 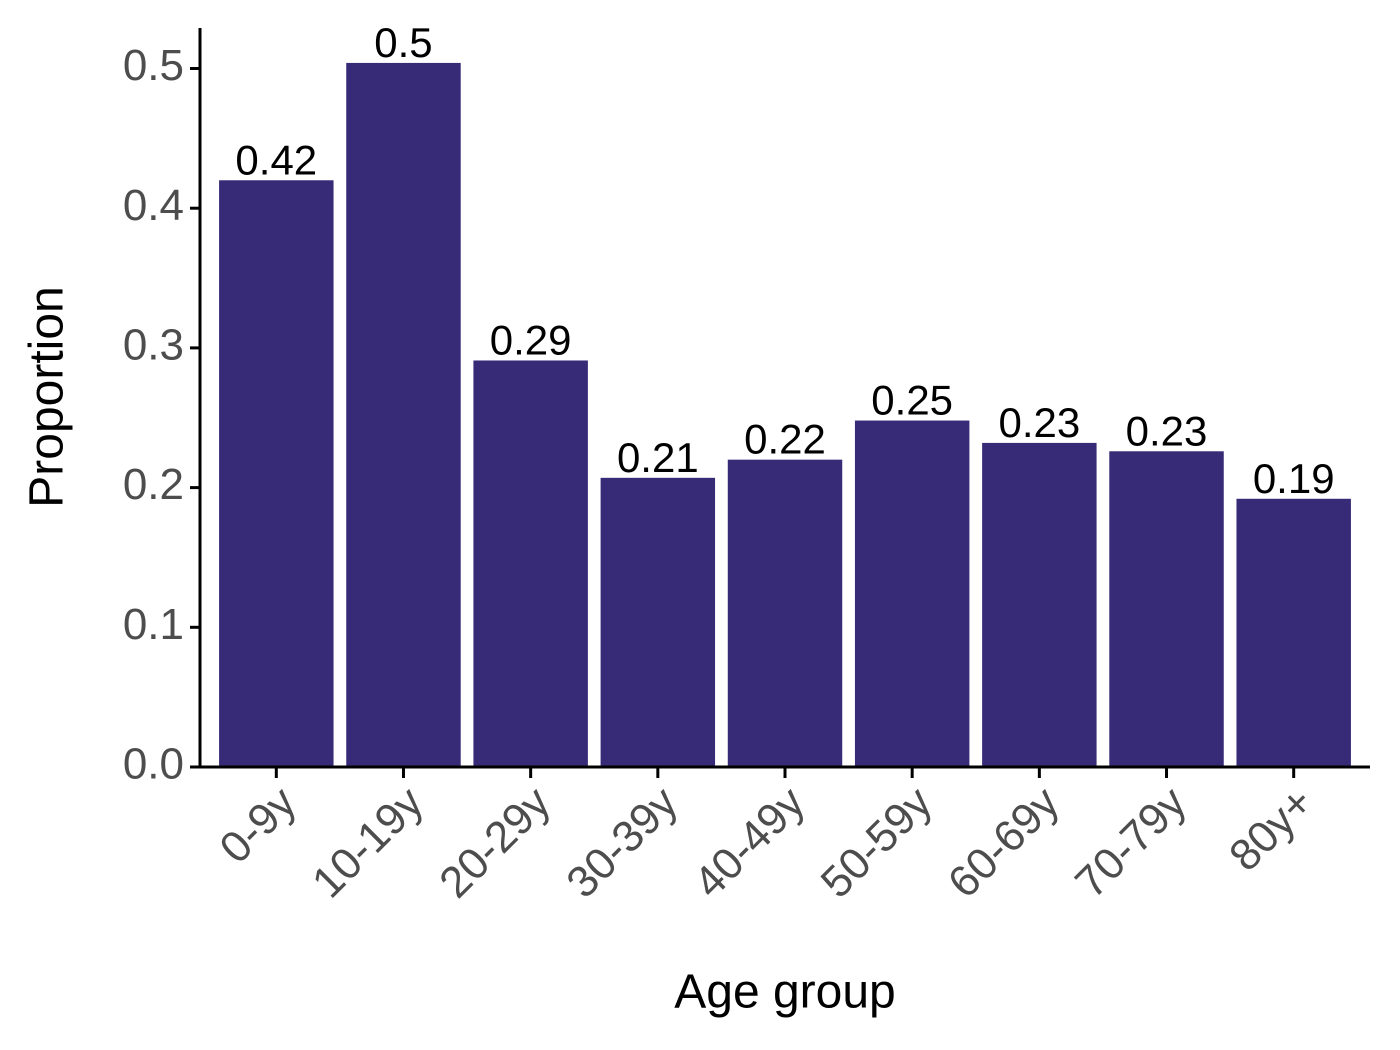 I want to click on value-label: 0.29, so click(x=531, y=339).